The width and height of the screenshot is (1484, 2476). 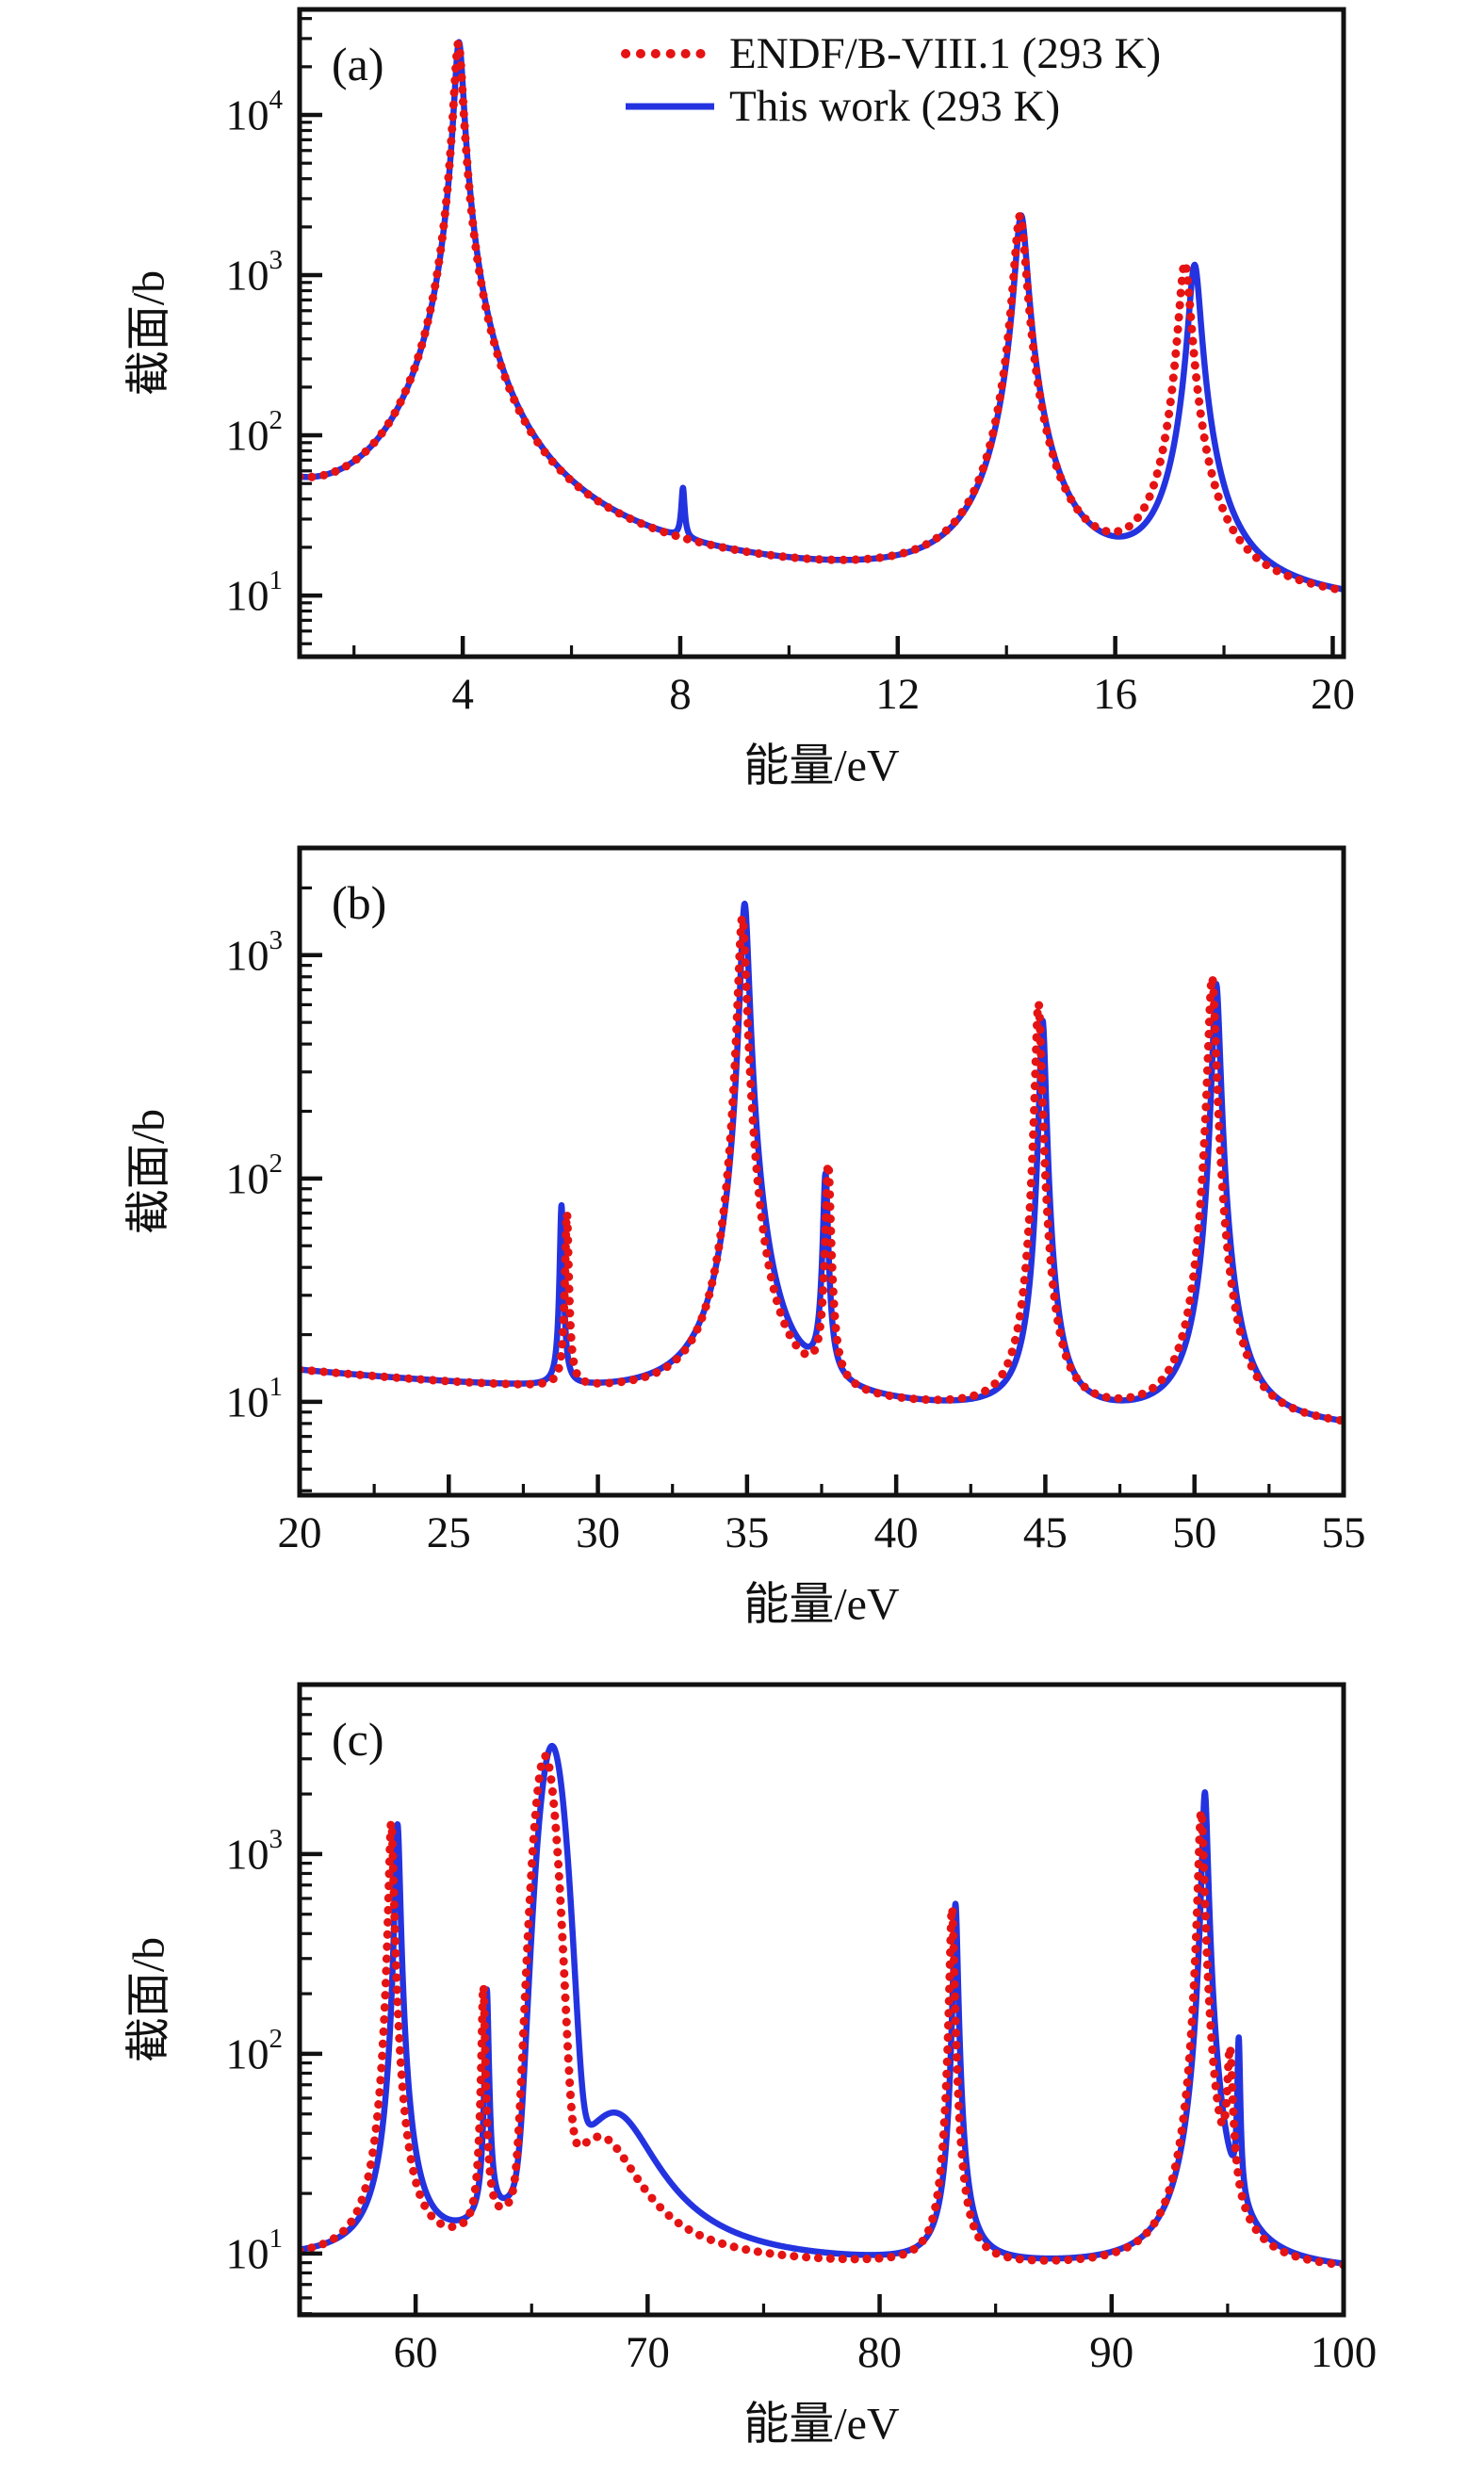 I want to click on panel-letter-b: (b), so click(x=359, y=902).